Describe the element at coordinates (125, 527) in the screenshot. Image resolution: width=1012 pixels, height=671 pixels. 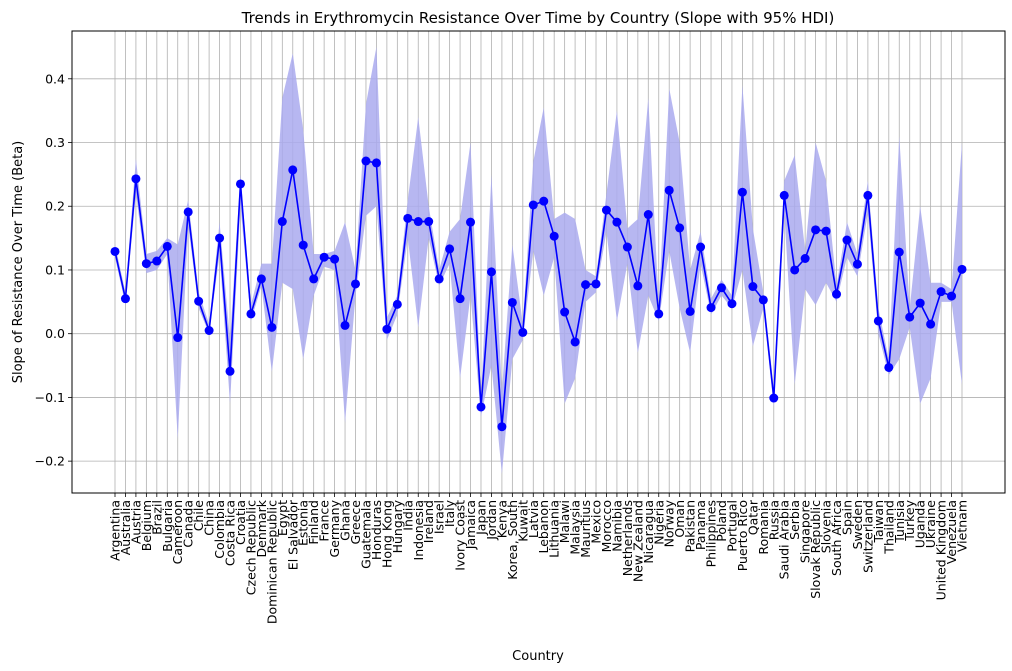
I see `x-tick-label: Australia` at that location.